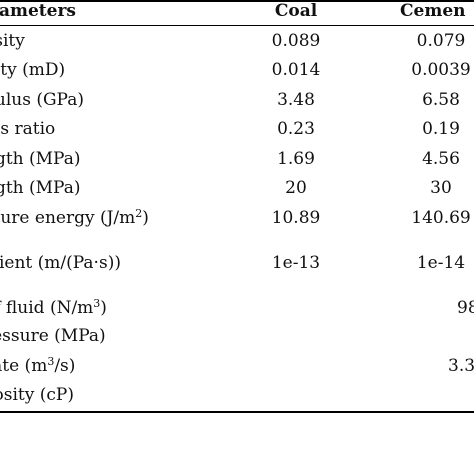 This screenshot has height=474, width=474. What do you see at coordinates (53, 307) in the screenshot?
I see `row-fluid-weight-label: of fluid (N/m3)` at bounding box center [53, 307].